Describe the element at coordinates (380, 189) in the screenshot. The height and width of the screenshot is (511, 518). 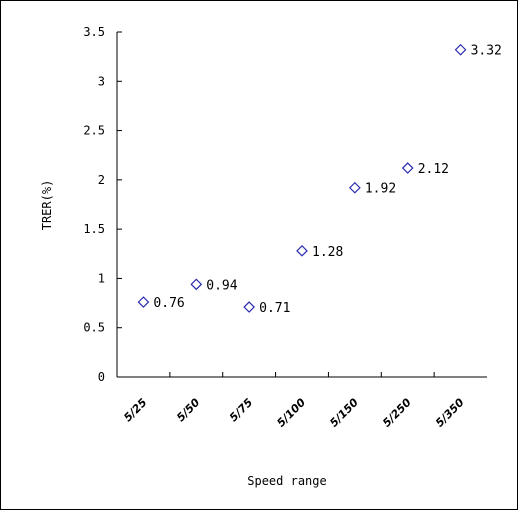
I see `data-label: 1.92` at that location.